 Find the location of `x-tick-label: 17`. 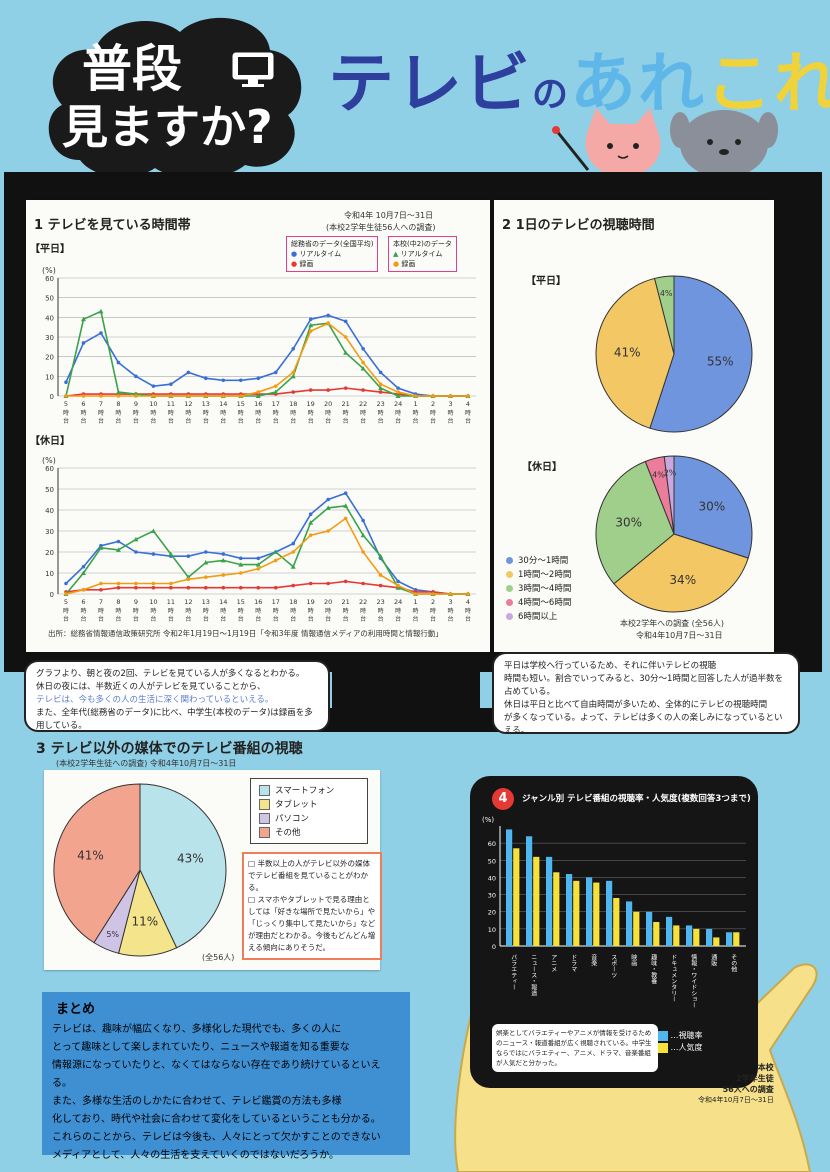

x-tick-label: 17 is located at coordinates (276, 404).